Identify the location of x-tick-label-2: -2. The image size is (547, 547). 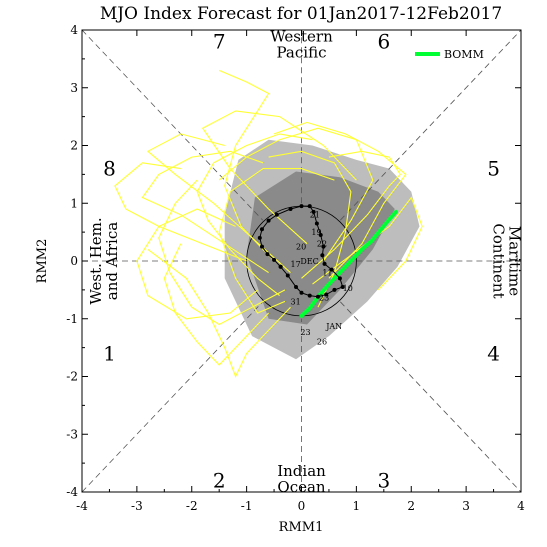
(192, 506).